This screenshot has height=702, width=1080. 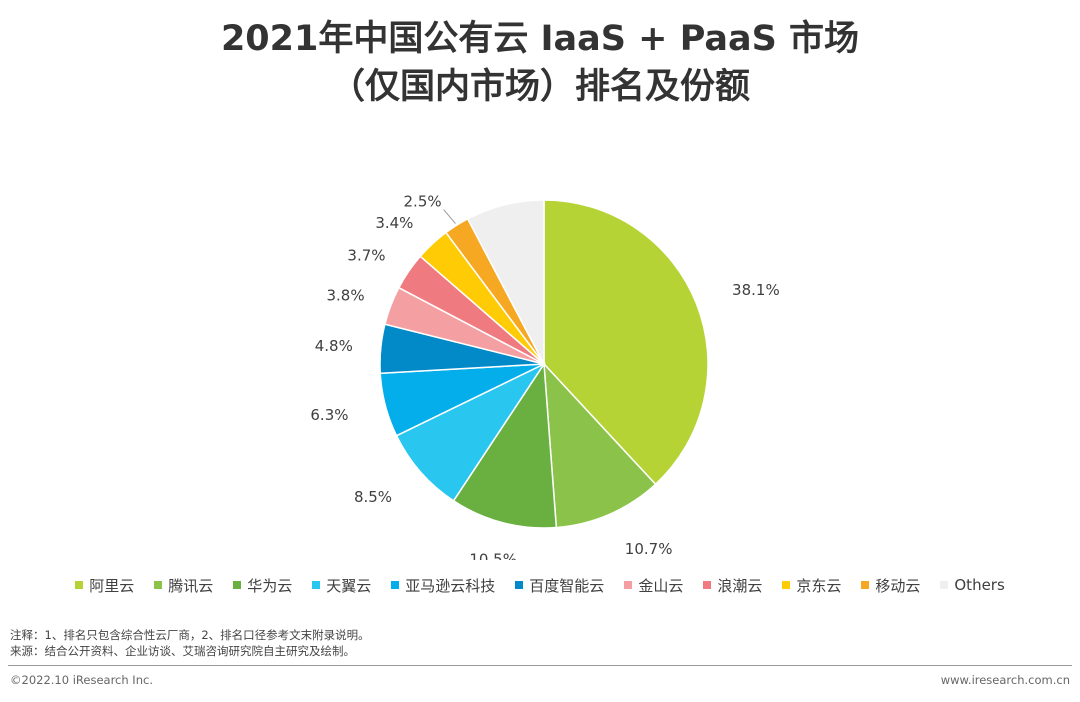 What do you see at coordinates (493, 555) in the screenshot?
I see `data-label-3: 10.5%` at bounding box center [493, 555].